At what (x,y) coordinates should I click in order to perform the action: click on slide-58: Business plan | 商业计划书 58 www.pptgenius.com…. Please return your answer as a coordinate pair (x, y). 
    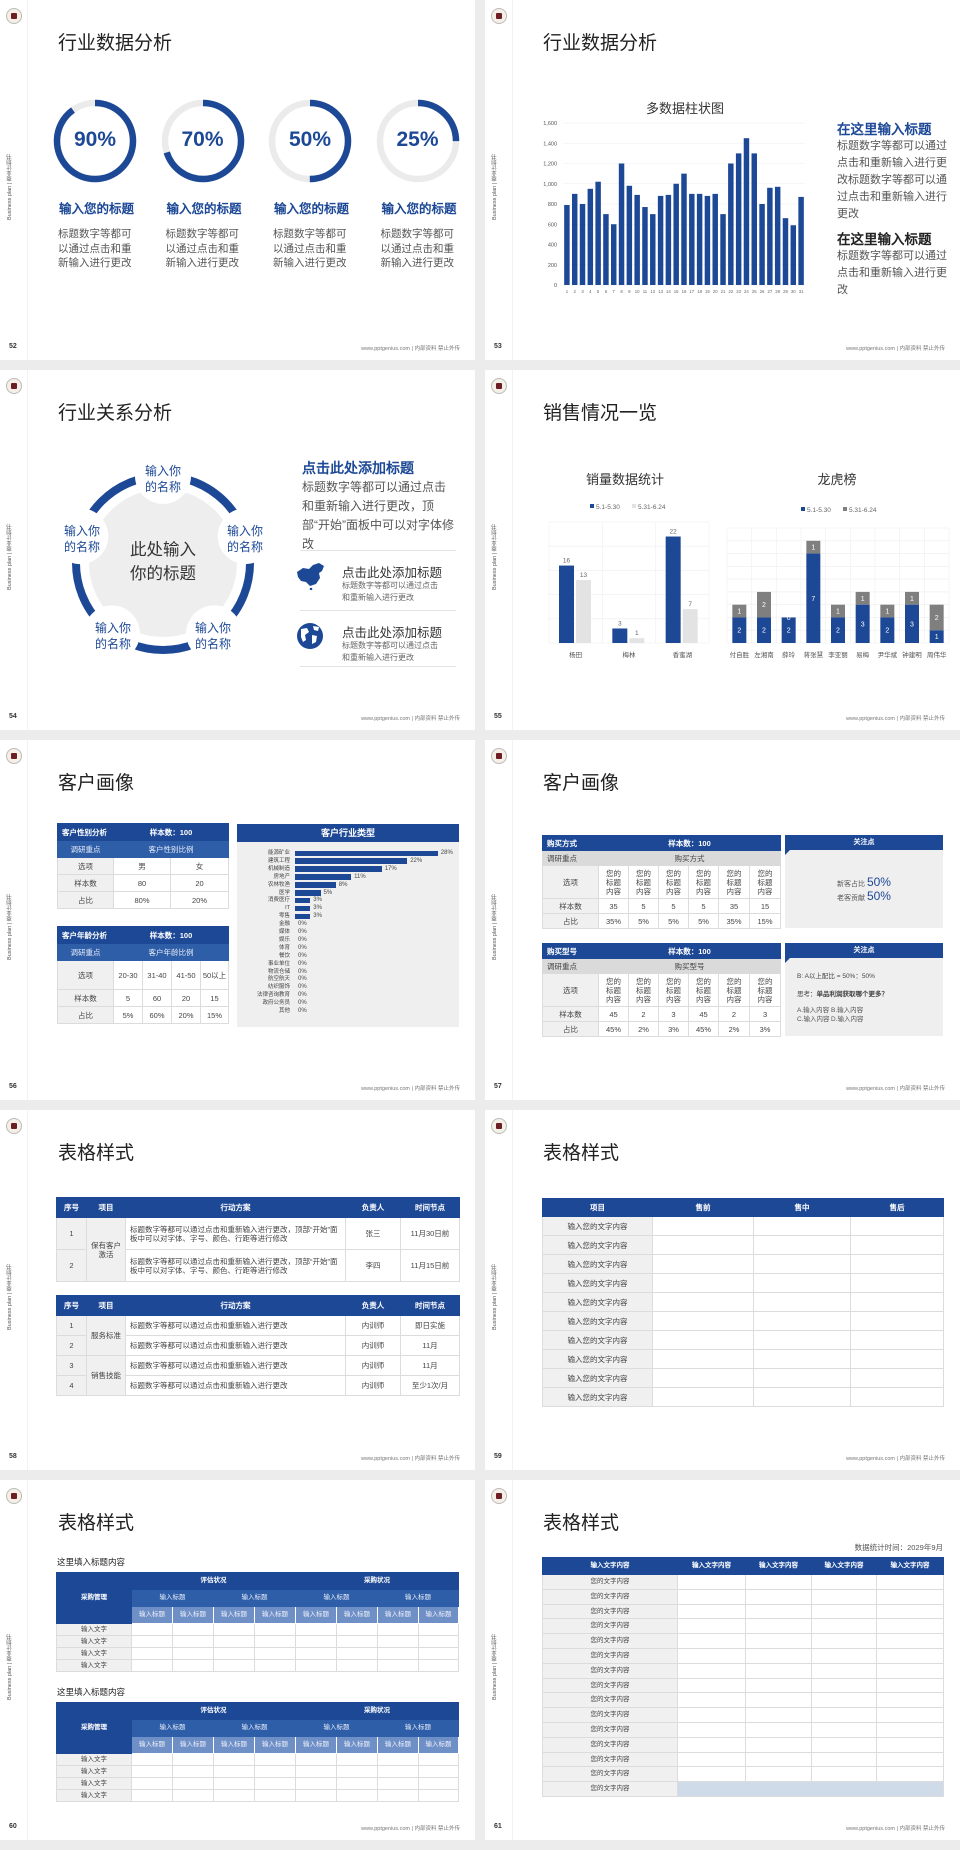
    Looking at the image, I should click on (237, 1290).